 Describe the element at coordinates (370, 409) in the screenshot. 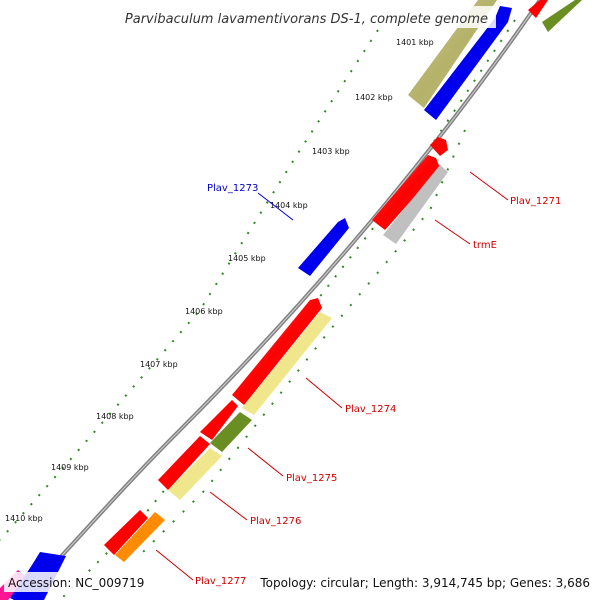

I see `gene-label-plav1274: Plav_1274` at that location.